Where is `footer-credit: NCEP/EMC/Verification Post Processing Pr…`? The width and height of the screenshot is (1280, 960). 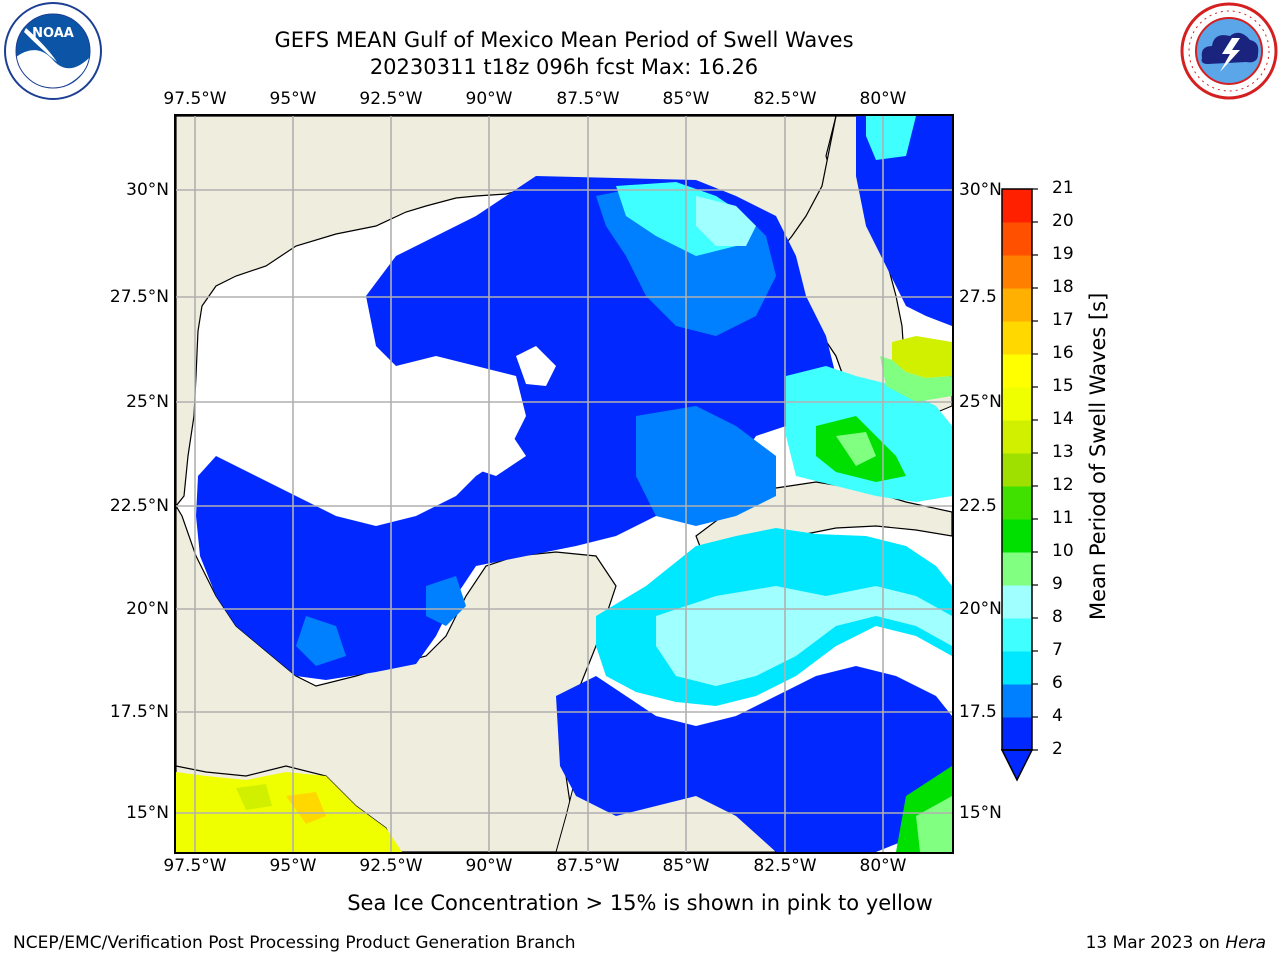 footer-credit: NCEP/EMC/Verification Post Processing Pr… is located at coordinates (294, 943).